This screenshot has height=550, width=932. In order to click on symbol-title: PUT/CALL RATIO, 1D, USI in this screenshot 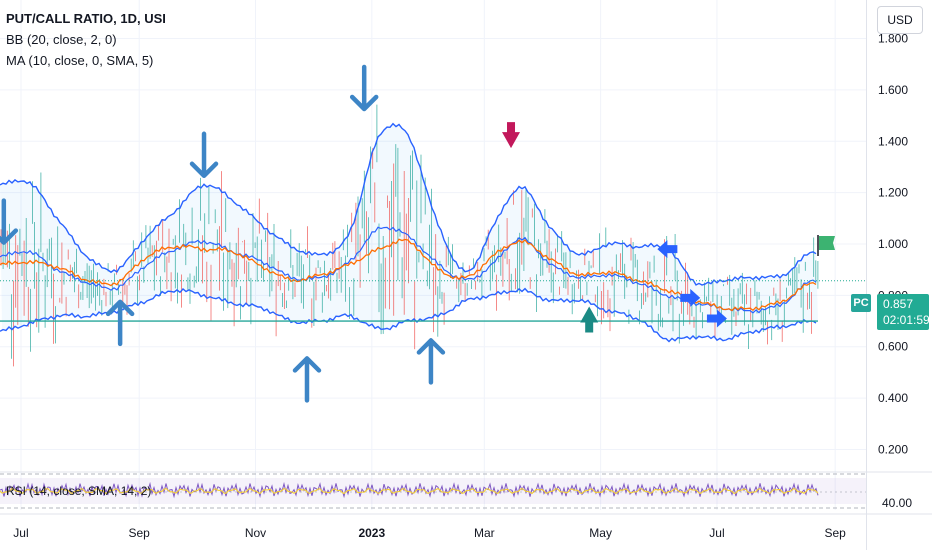, I will do `click(86, 18)`.